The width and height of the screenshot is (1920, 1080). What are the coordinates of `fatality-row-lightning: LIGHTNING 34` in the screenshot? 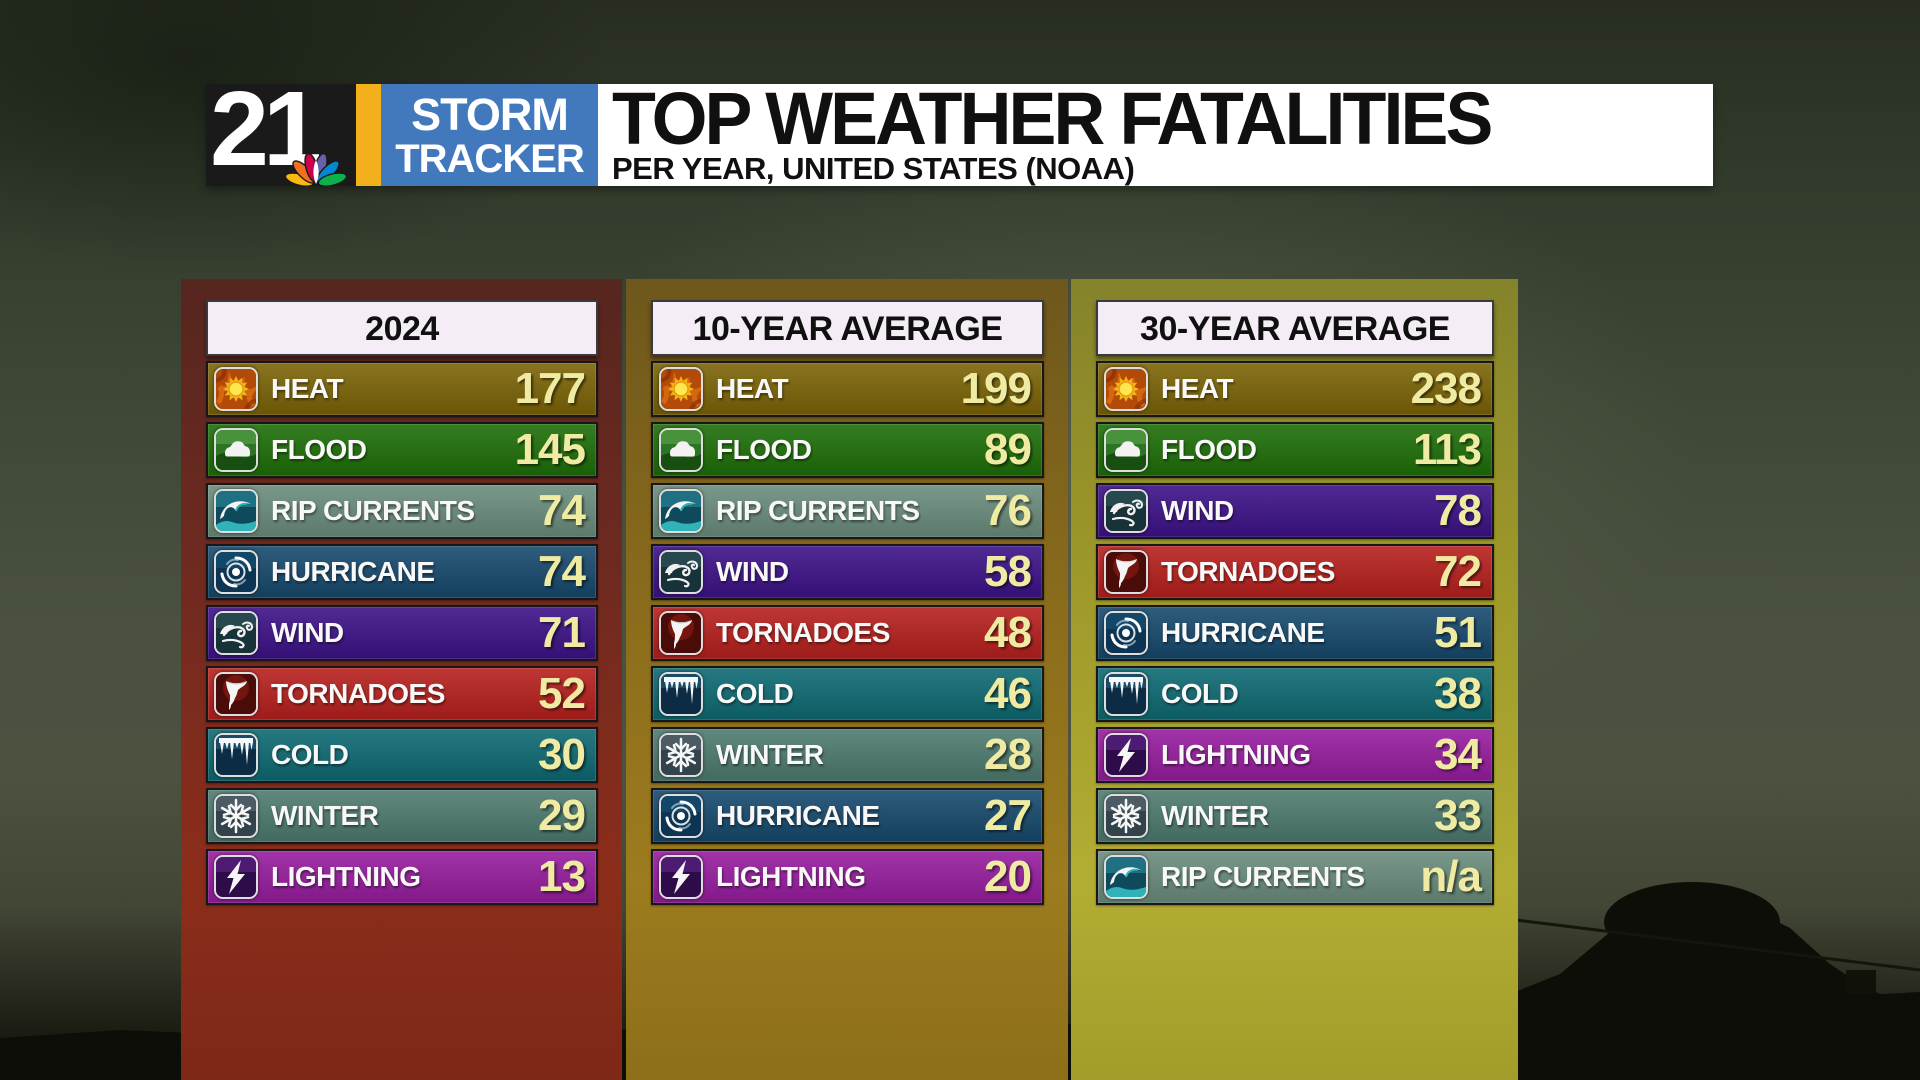 It's located at (1295, 755).